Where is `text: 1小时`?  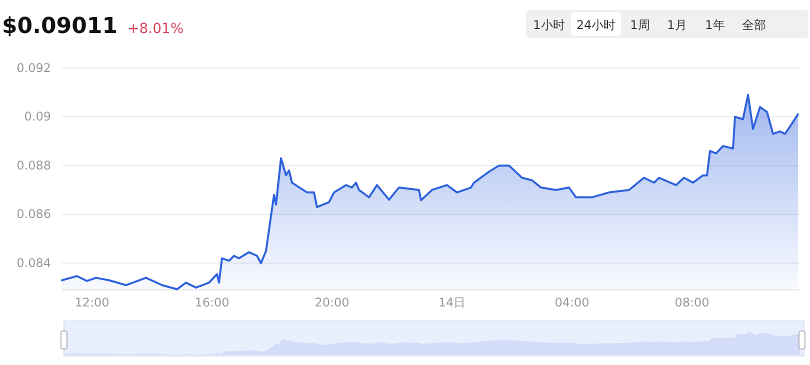
text: 1小时 is located at coordinates (549, 25).